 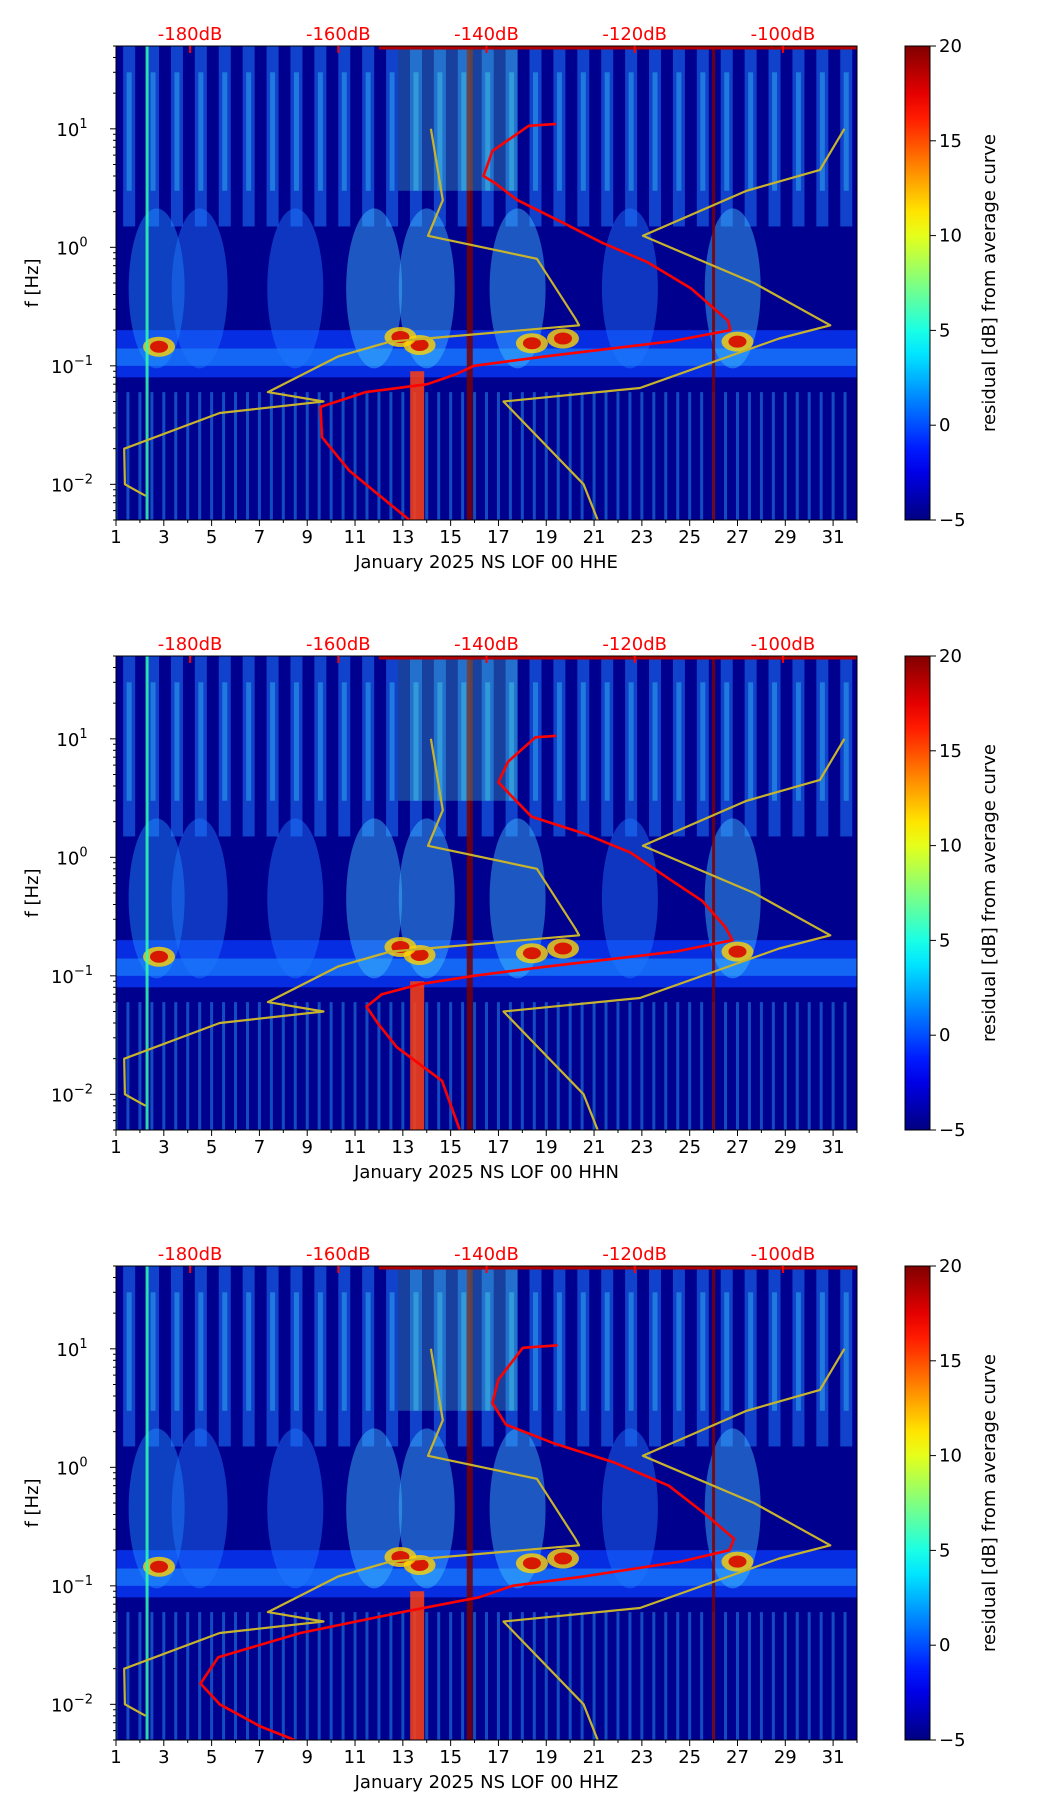 I want to click on hot-spot-core, so click(x=531, y=1563).